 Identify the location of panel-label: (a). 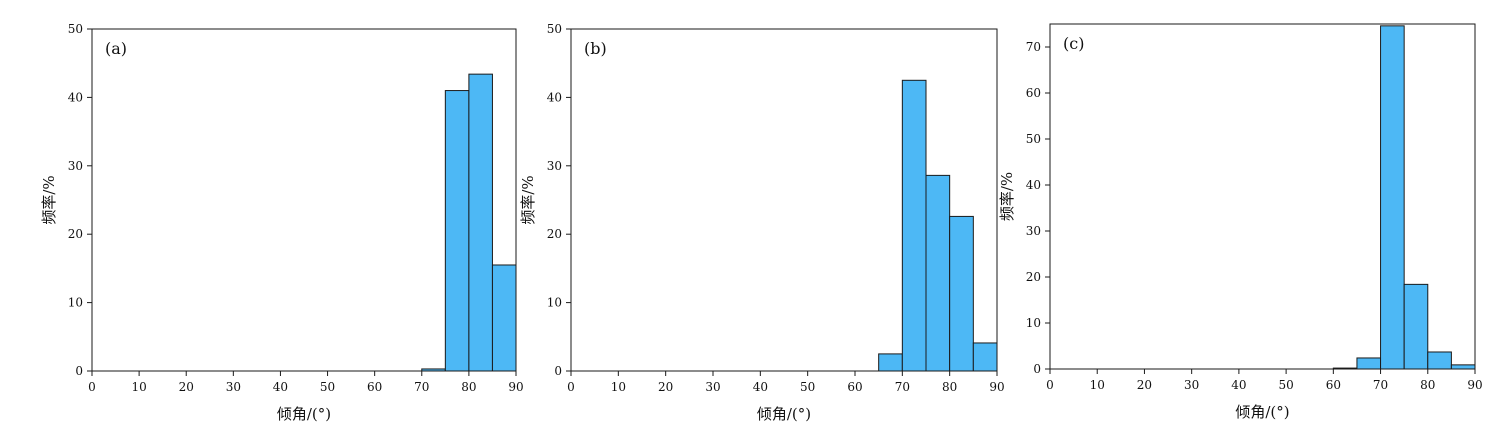
(116, 48).